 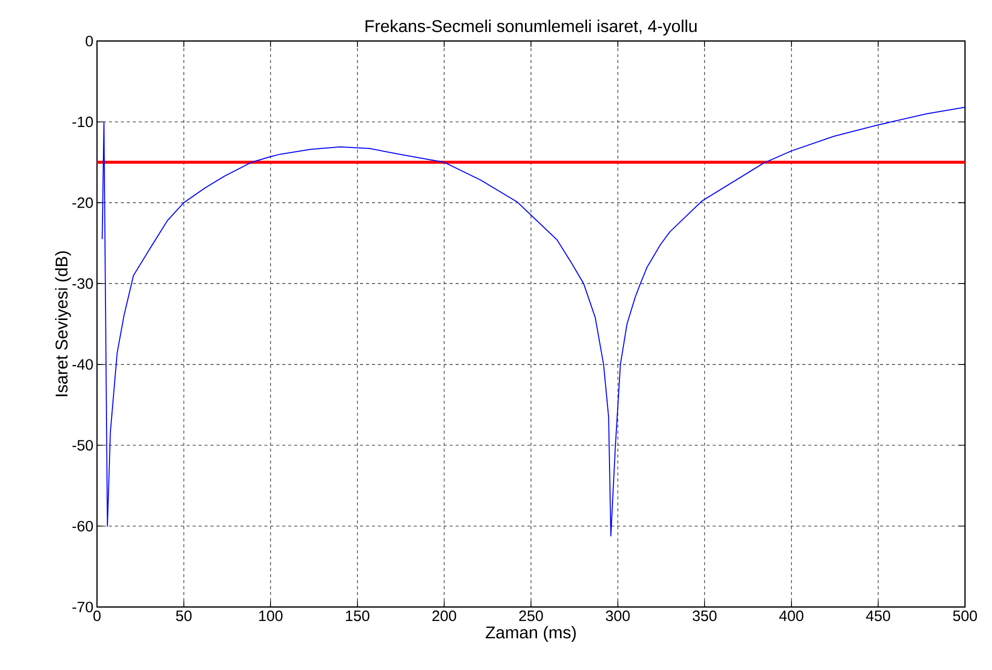 What do you see at coordinates (82, 445) in the screenshot?
I see `y-tick-label: -50` at bounding box center [82, 445].